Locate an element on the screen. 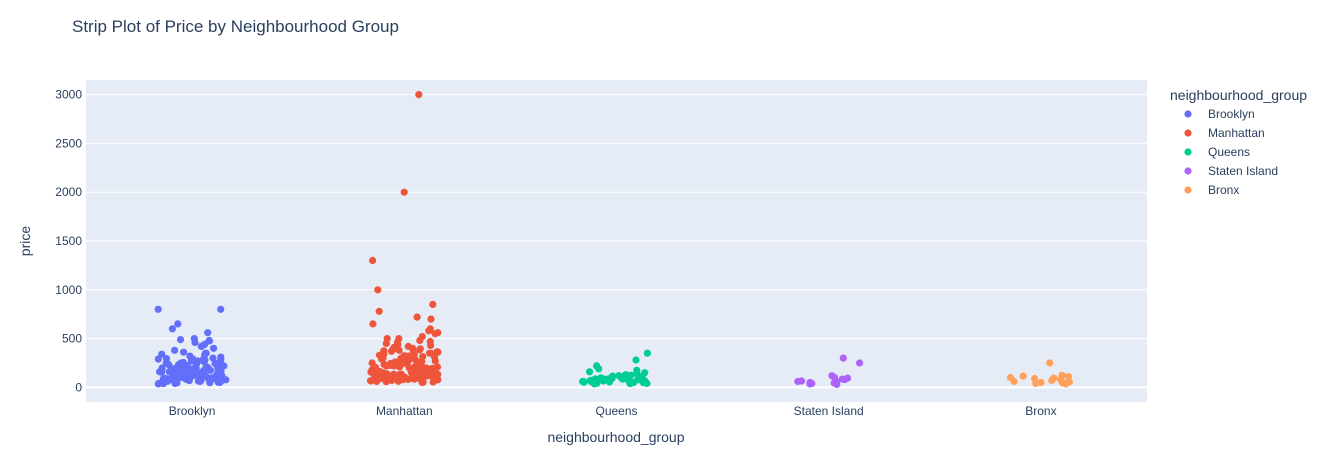 This screenshot has height=470, width=1336. legend-item-label: Bronx is located at coordinates (1223, 190).